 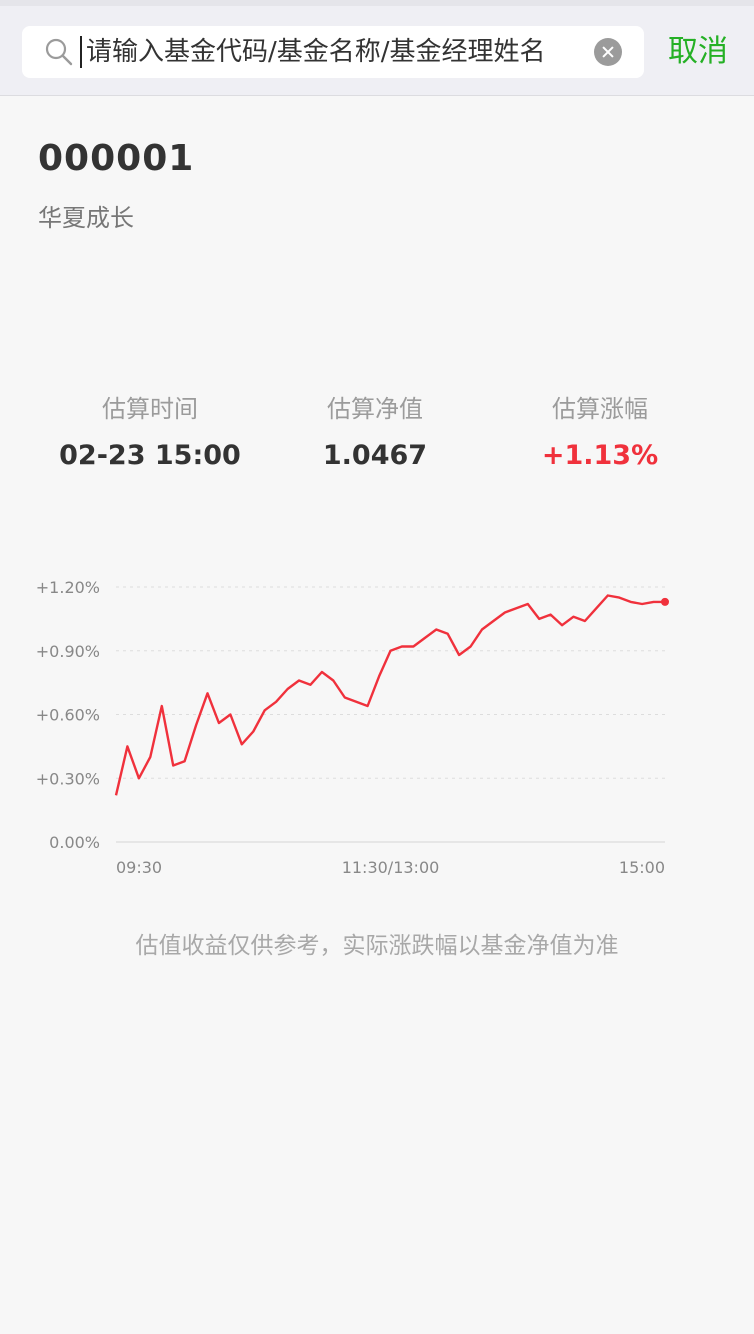 I want to click on search-icon, so click(x=59, y=52).